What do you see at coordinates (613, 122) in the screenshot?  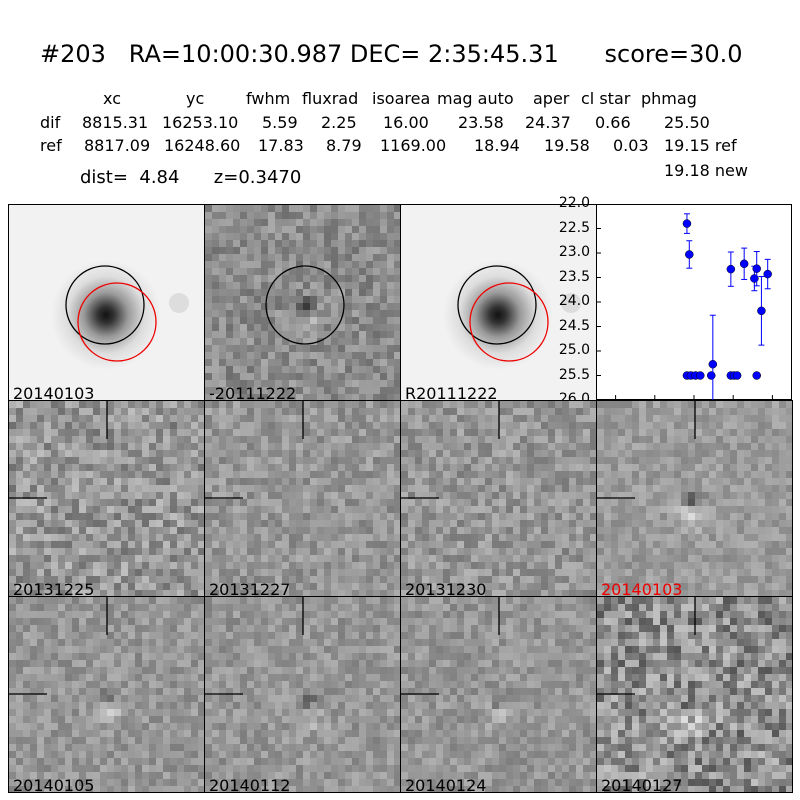 I see `dif-cl-star: 0.66` at bounding box center [613, 122].